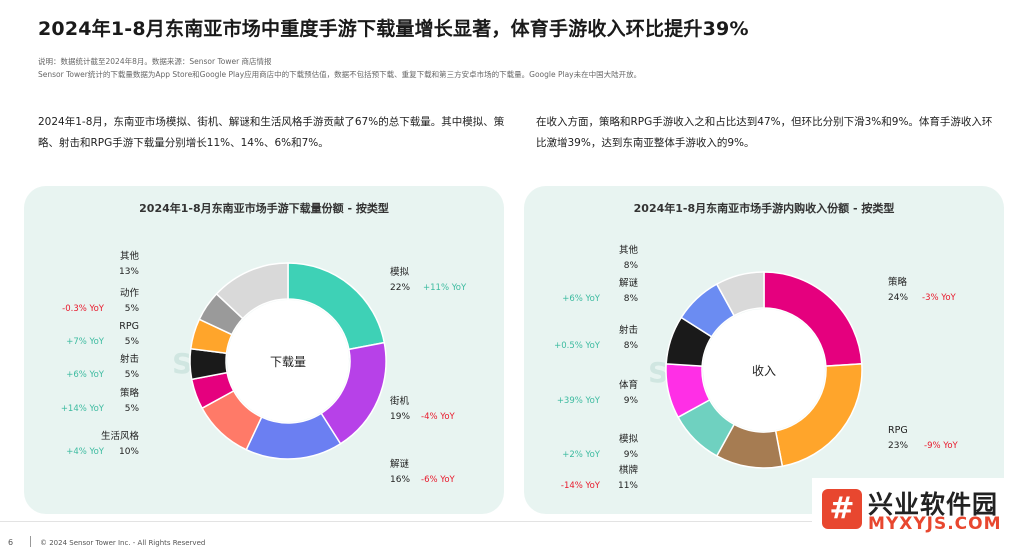 The height and width of the screenshot is (551, 1024). Describe the element at coordinates (438, 480) in the screenshot. I see `slice-yoy: -6% YoY` at that location.